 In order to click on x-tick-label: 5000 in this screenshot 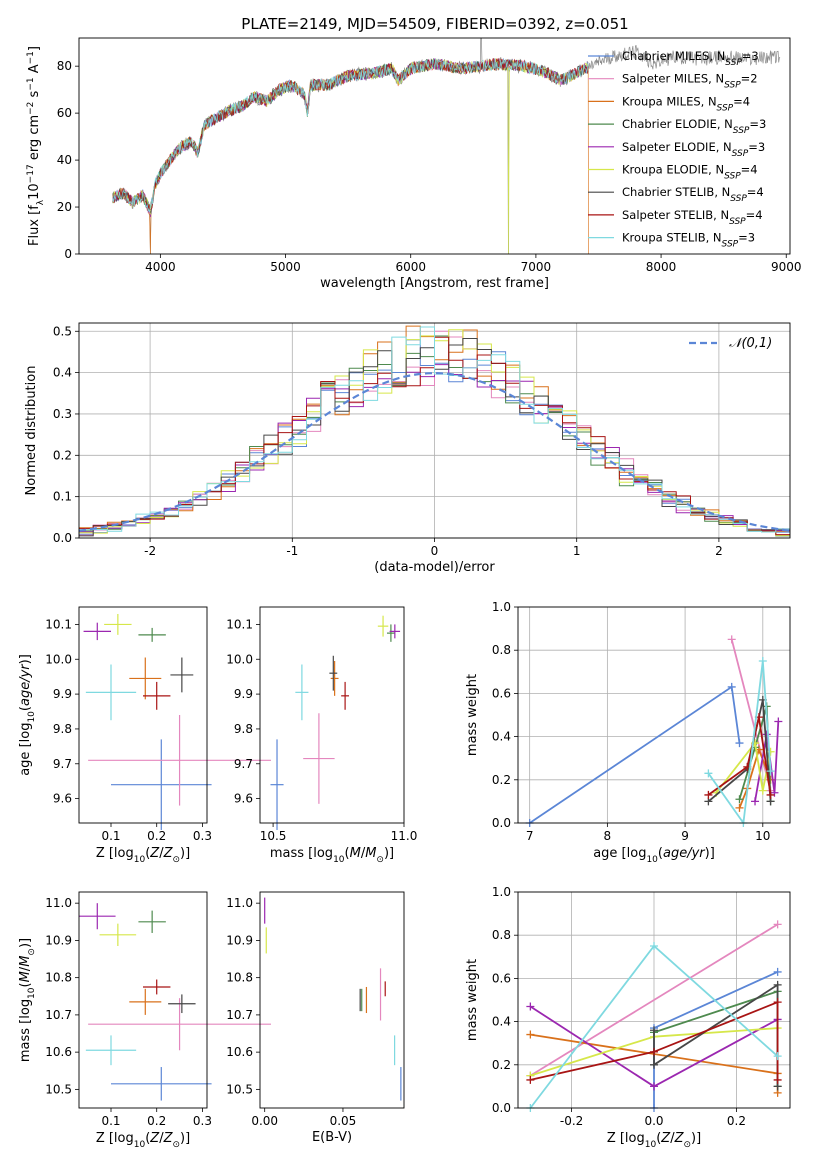, I will do `click(285, 267)`.